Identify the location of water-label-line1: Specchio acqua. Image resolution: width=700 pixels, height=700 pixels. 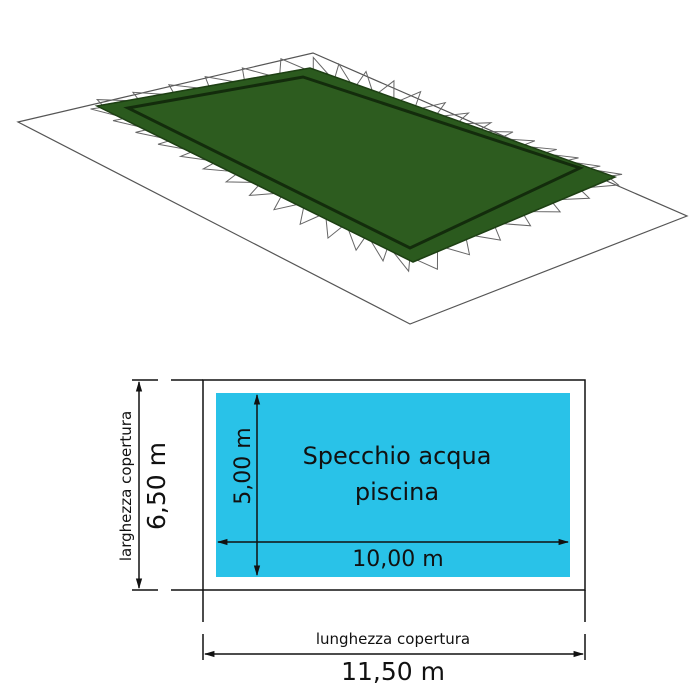
(397, 456).